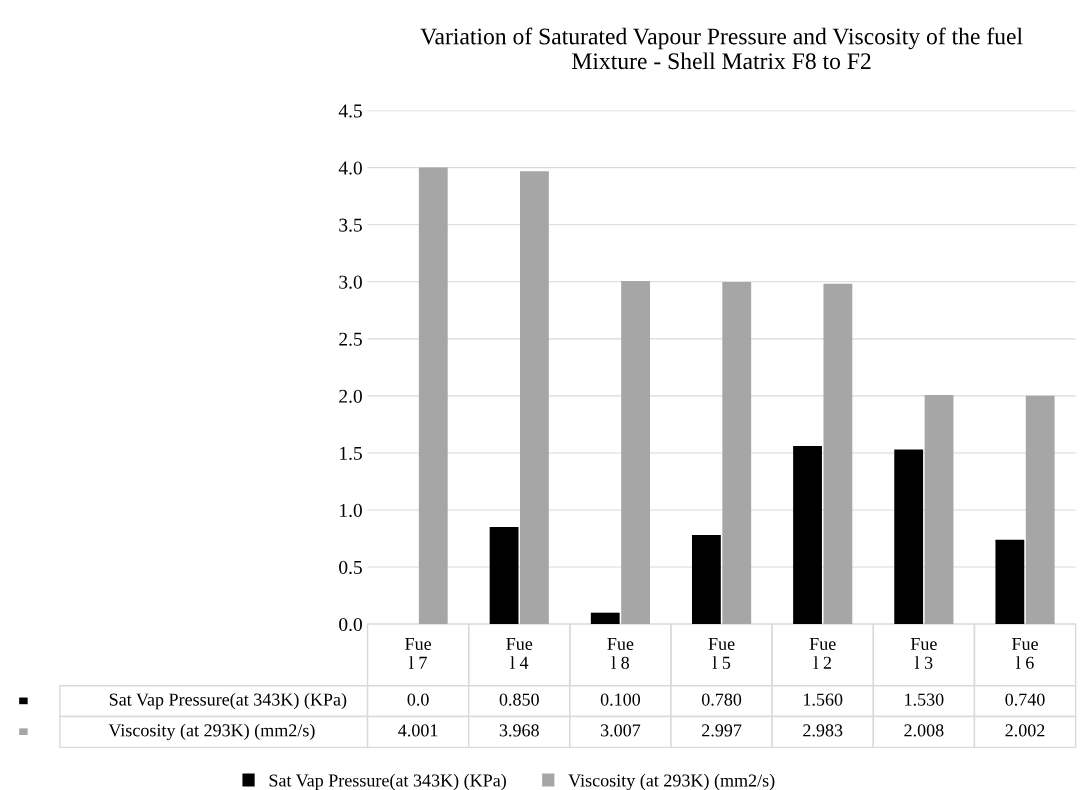  What do you see at coordinates (823, 730) in the screenshot?
I see `data-label: 2.983` at bounding box center [823, 730].